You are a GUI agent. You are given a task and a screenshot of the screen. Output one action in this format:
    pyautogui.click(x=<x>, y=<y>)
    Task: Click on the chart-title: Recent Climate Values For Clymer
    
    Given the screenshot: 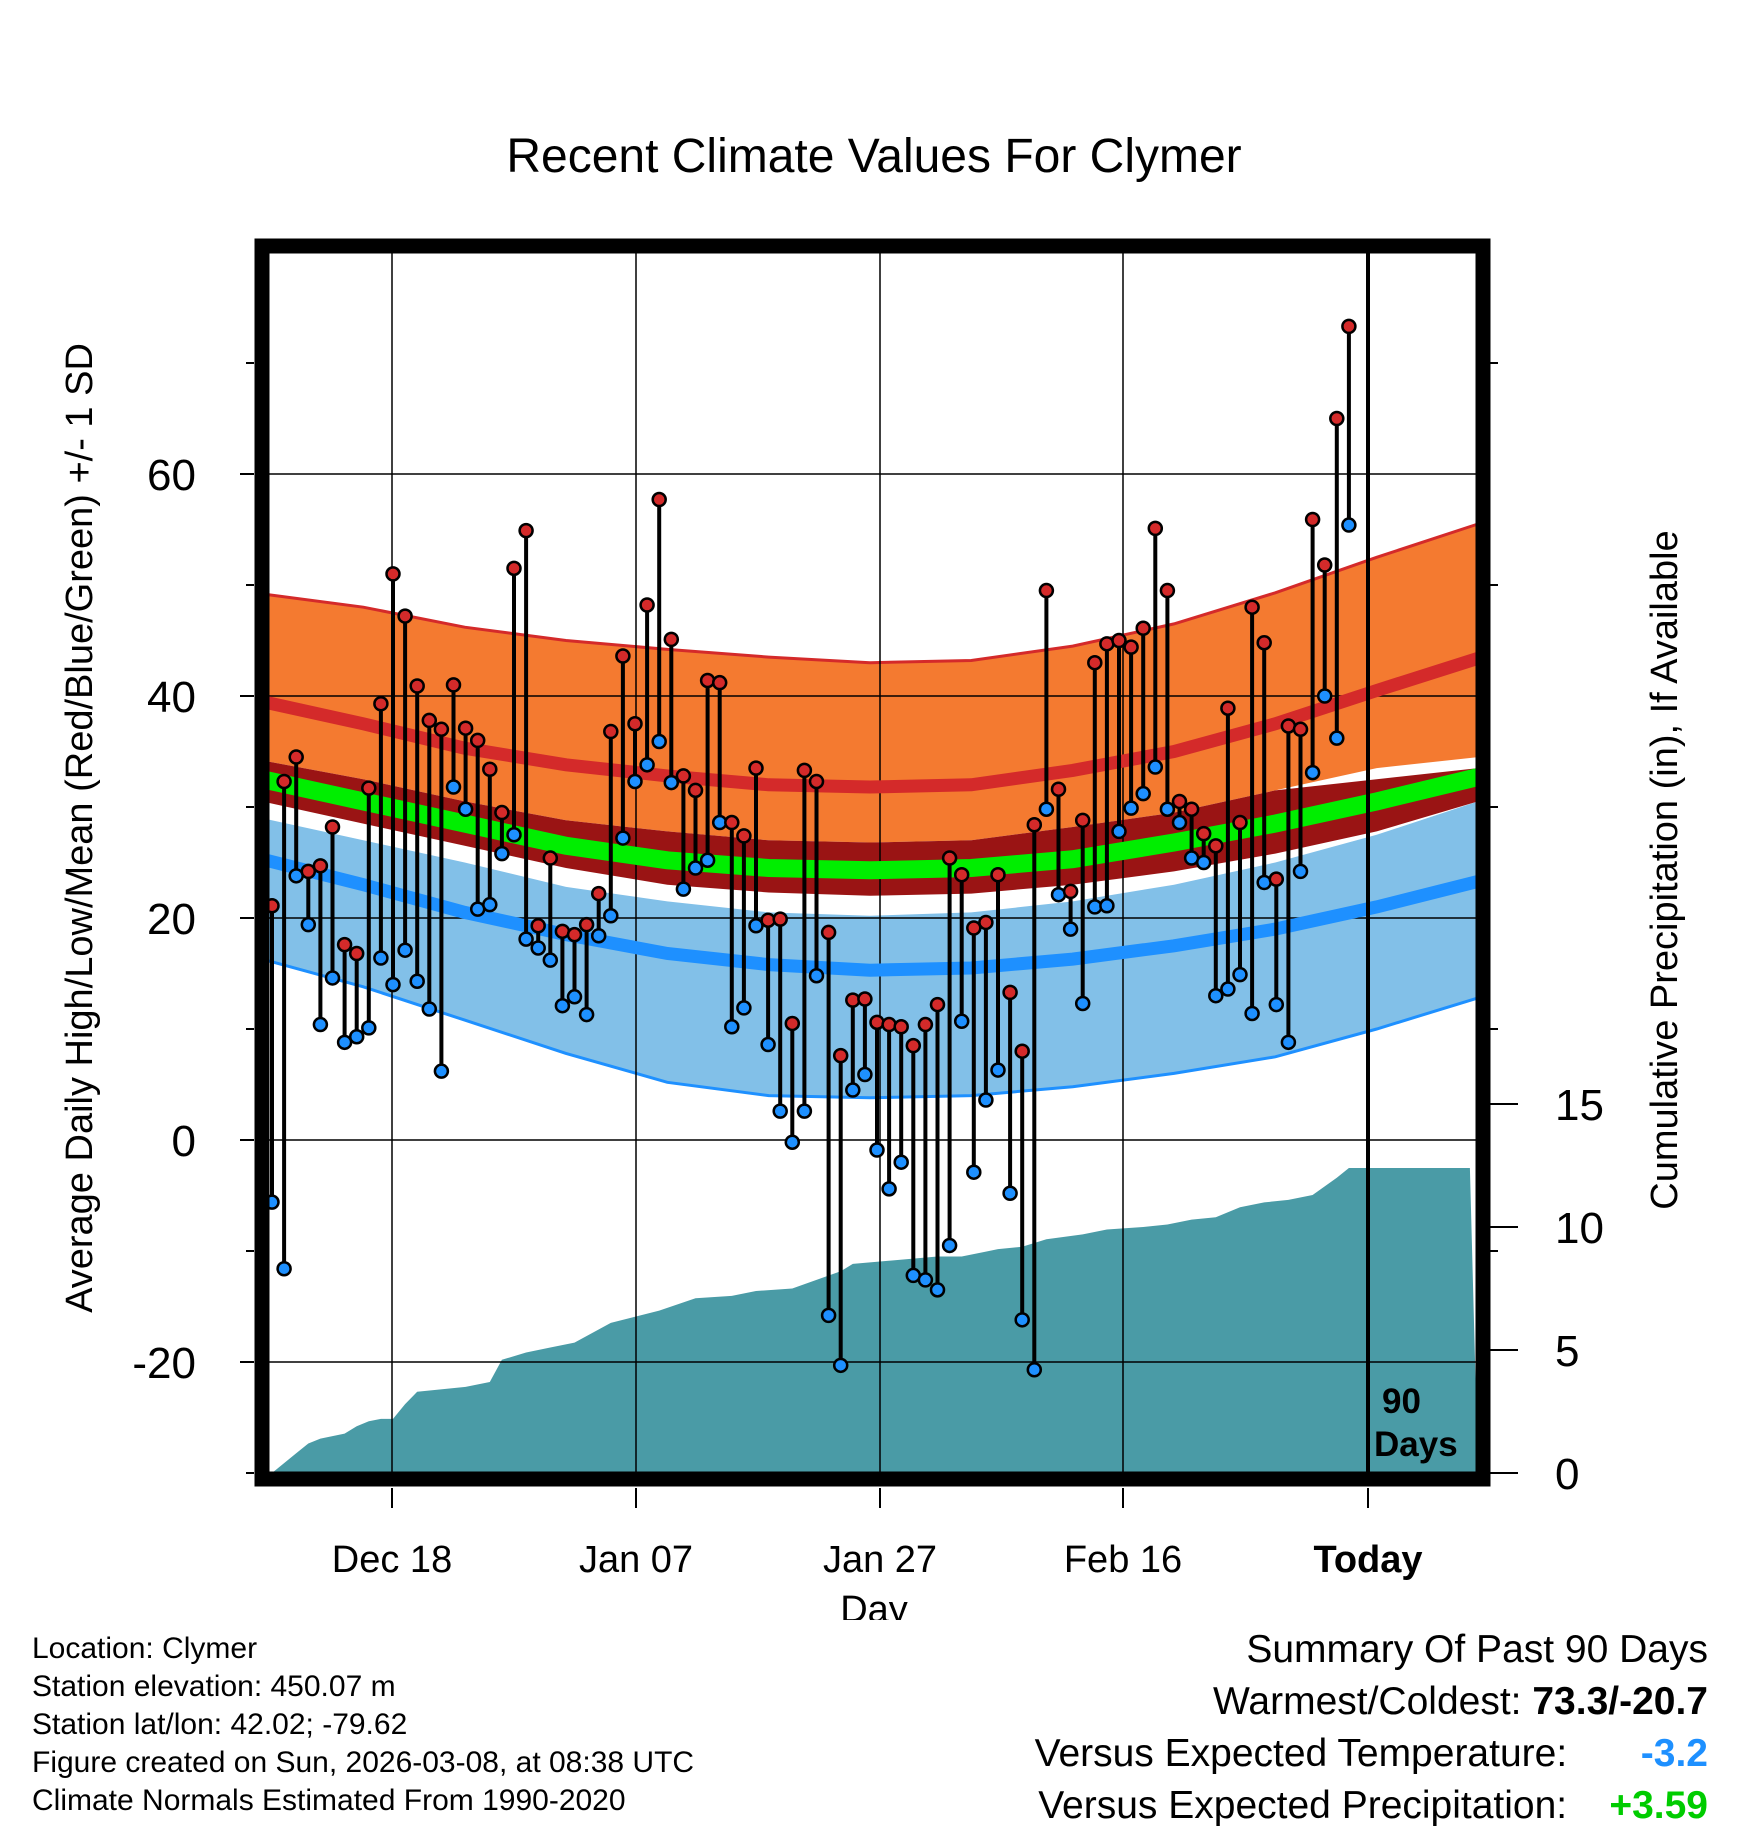 What is the action you would take?
    pyautogui.click(x=873, y=156)
    